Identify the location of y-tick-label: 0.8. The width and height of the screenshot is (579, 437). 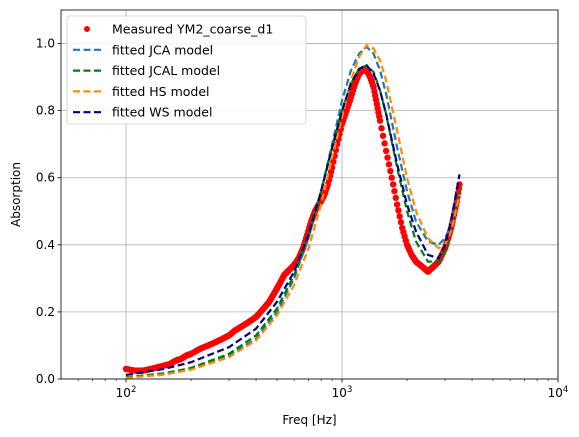
(45, 111).